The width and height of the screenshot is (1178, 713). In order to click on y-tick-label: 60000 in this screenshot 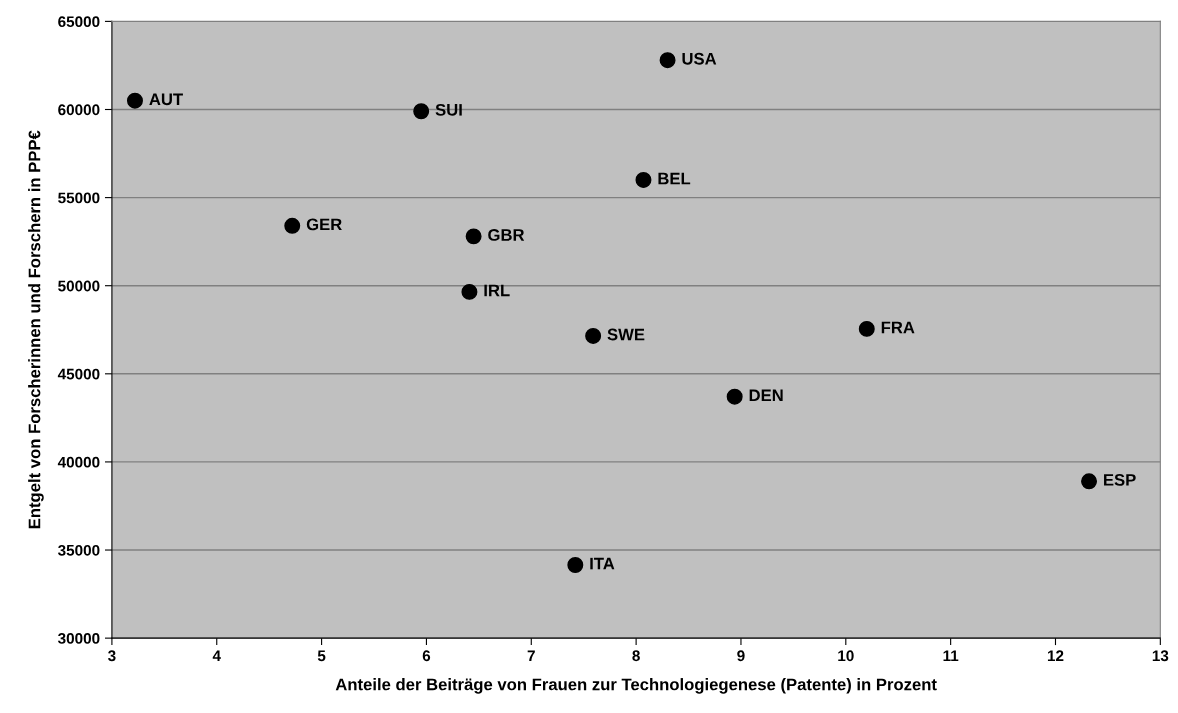, I will do `click(79, 110)`.